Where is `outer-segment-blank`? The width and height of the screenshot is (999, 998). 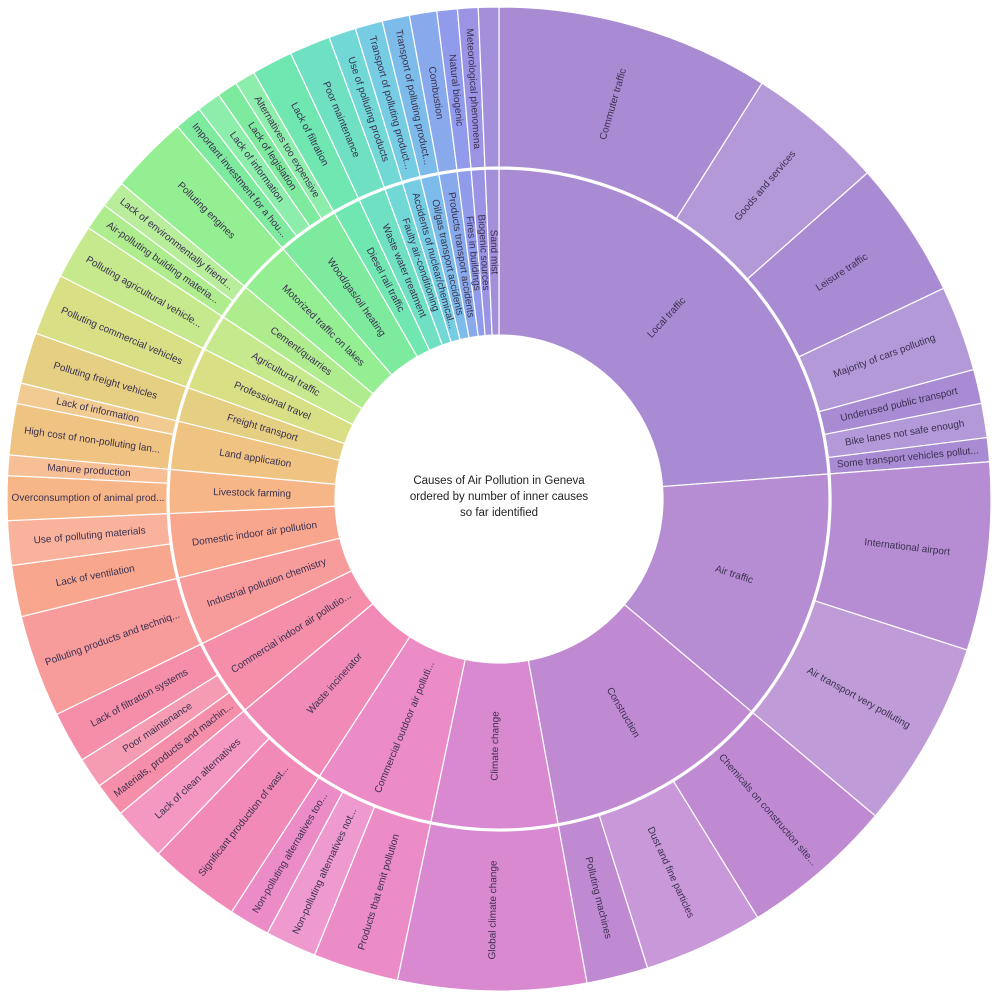
outer-segment-blank is located at coordinates (488, 87).